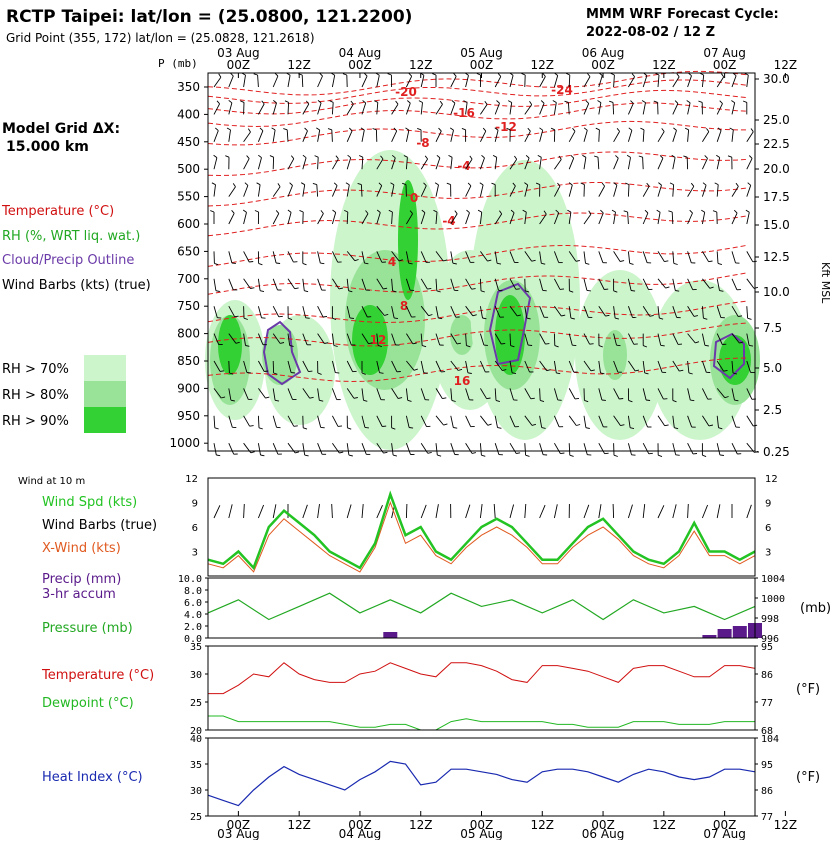 The width and height of the screenshot is (840, 844). What do you see at coordinates (81, 548) in the screenshot?
I see `x-wind-label: X-Wind (kts)` at bounding box center [81, 548].